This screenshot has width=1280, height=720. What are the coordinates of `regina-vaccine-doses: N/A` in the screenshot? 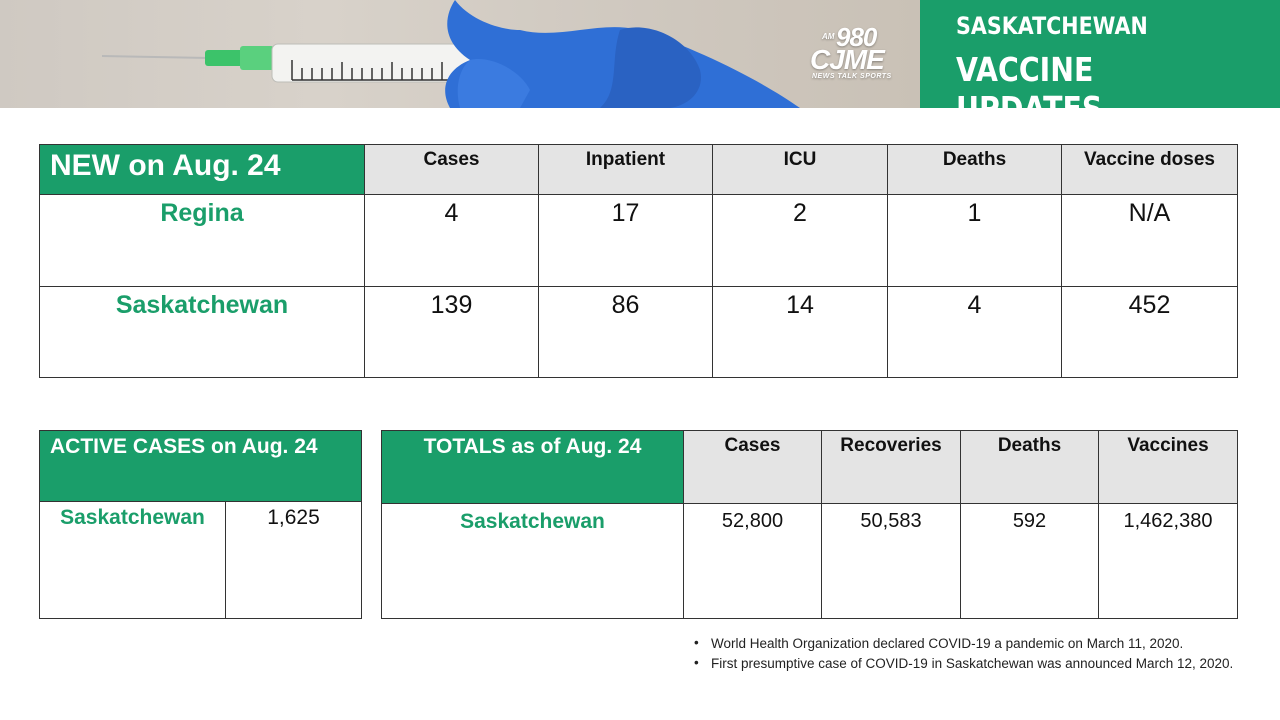 It's located at (1149, 240).